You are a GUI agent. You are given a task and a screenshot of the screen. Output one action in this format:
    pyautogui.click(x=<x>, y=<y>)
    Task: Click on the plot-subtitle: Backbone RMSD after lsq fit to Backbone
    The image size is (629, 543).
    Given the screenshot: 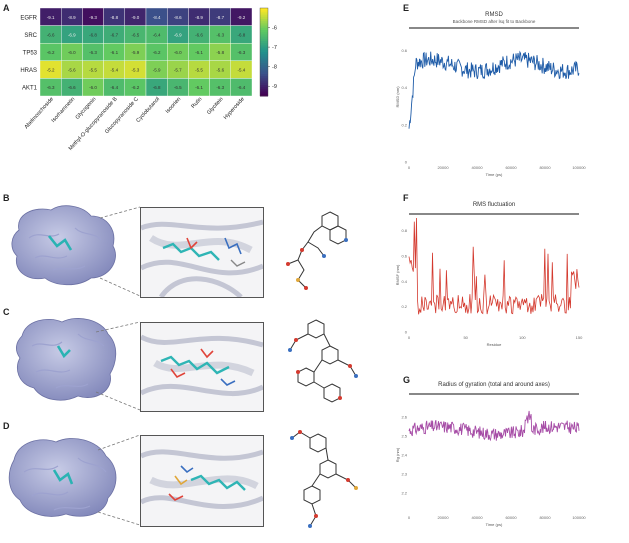 What is the action you would take?
    pyautogui.click(x=494, y=21)
    